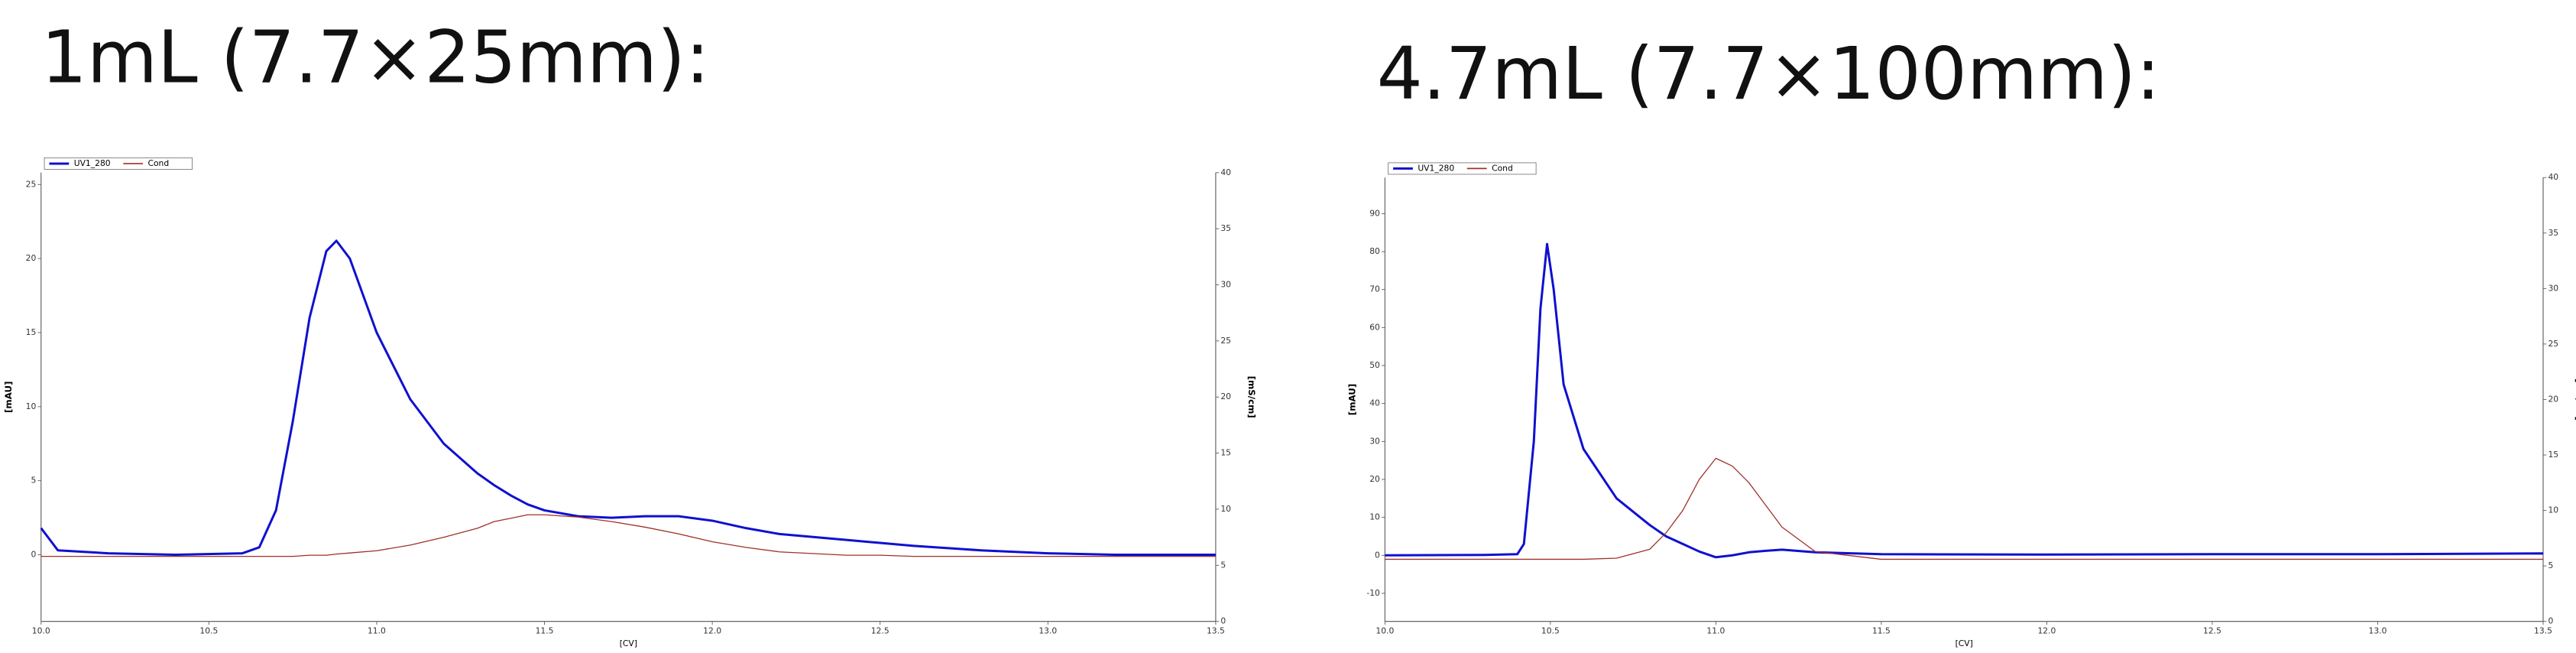  Describe the element at coordinates (1769, 74) in the screenshot. I see `chart-title: 4.7mL (7.7×100mm):` at that location.